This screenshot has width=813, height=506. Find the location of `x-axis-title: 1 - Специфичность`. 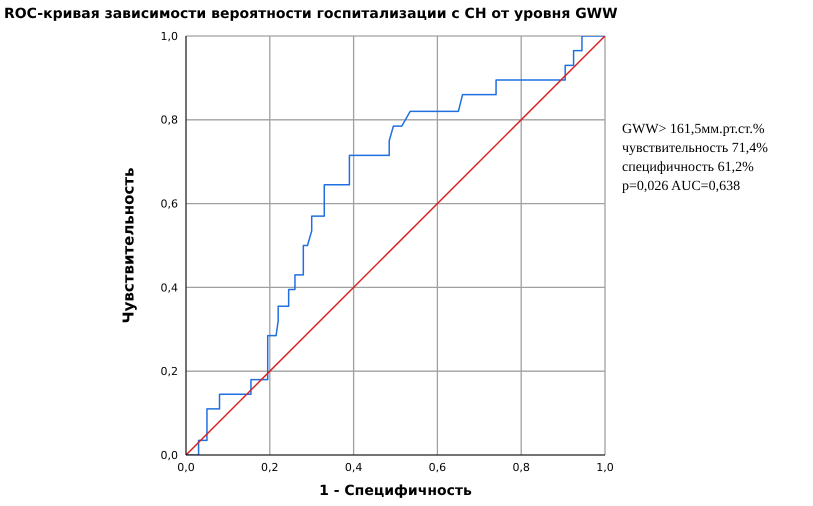

x-axis-title: 1 - Специфичность is located at coordinates (395, 491).